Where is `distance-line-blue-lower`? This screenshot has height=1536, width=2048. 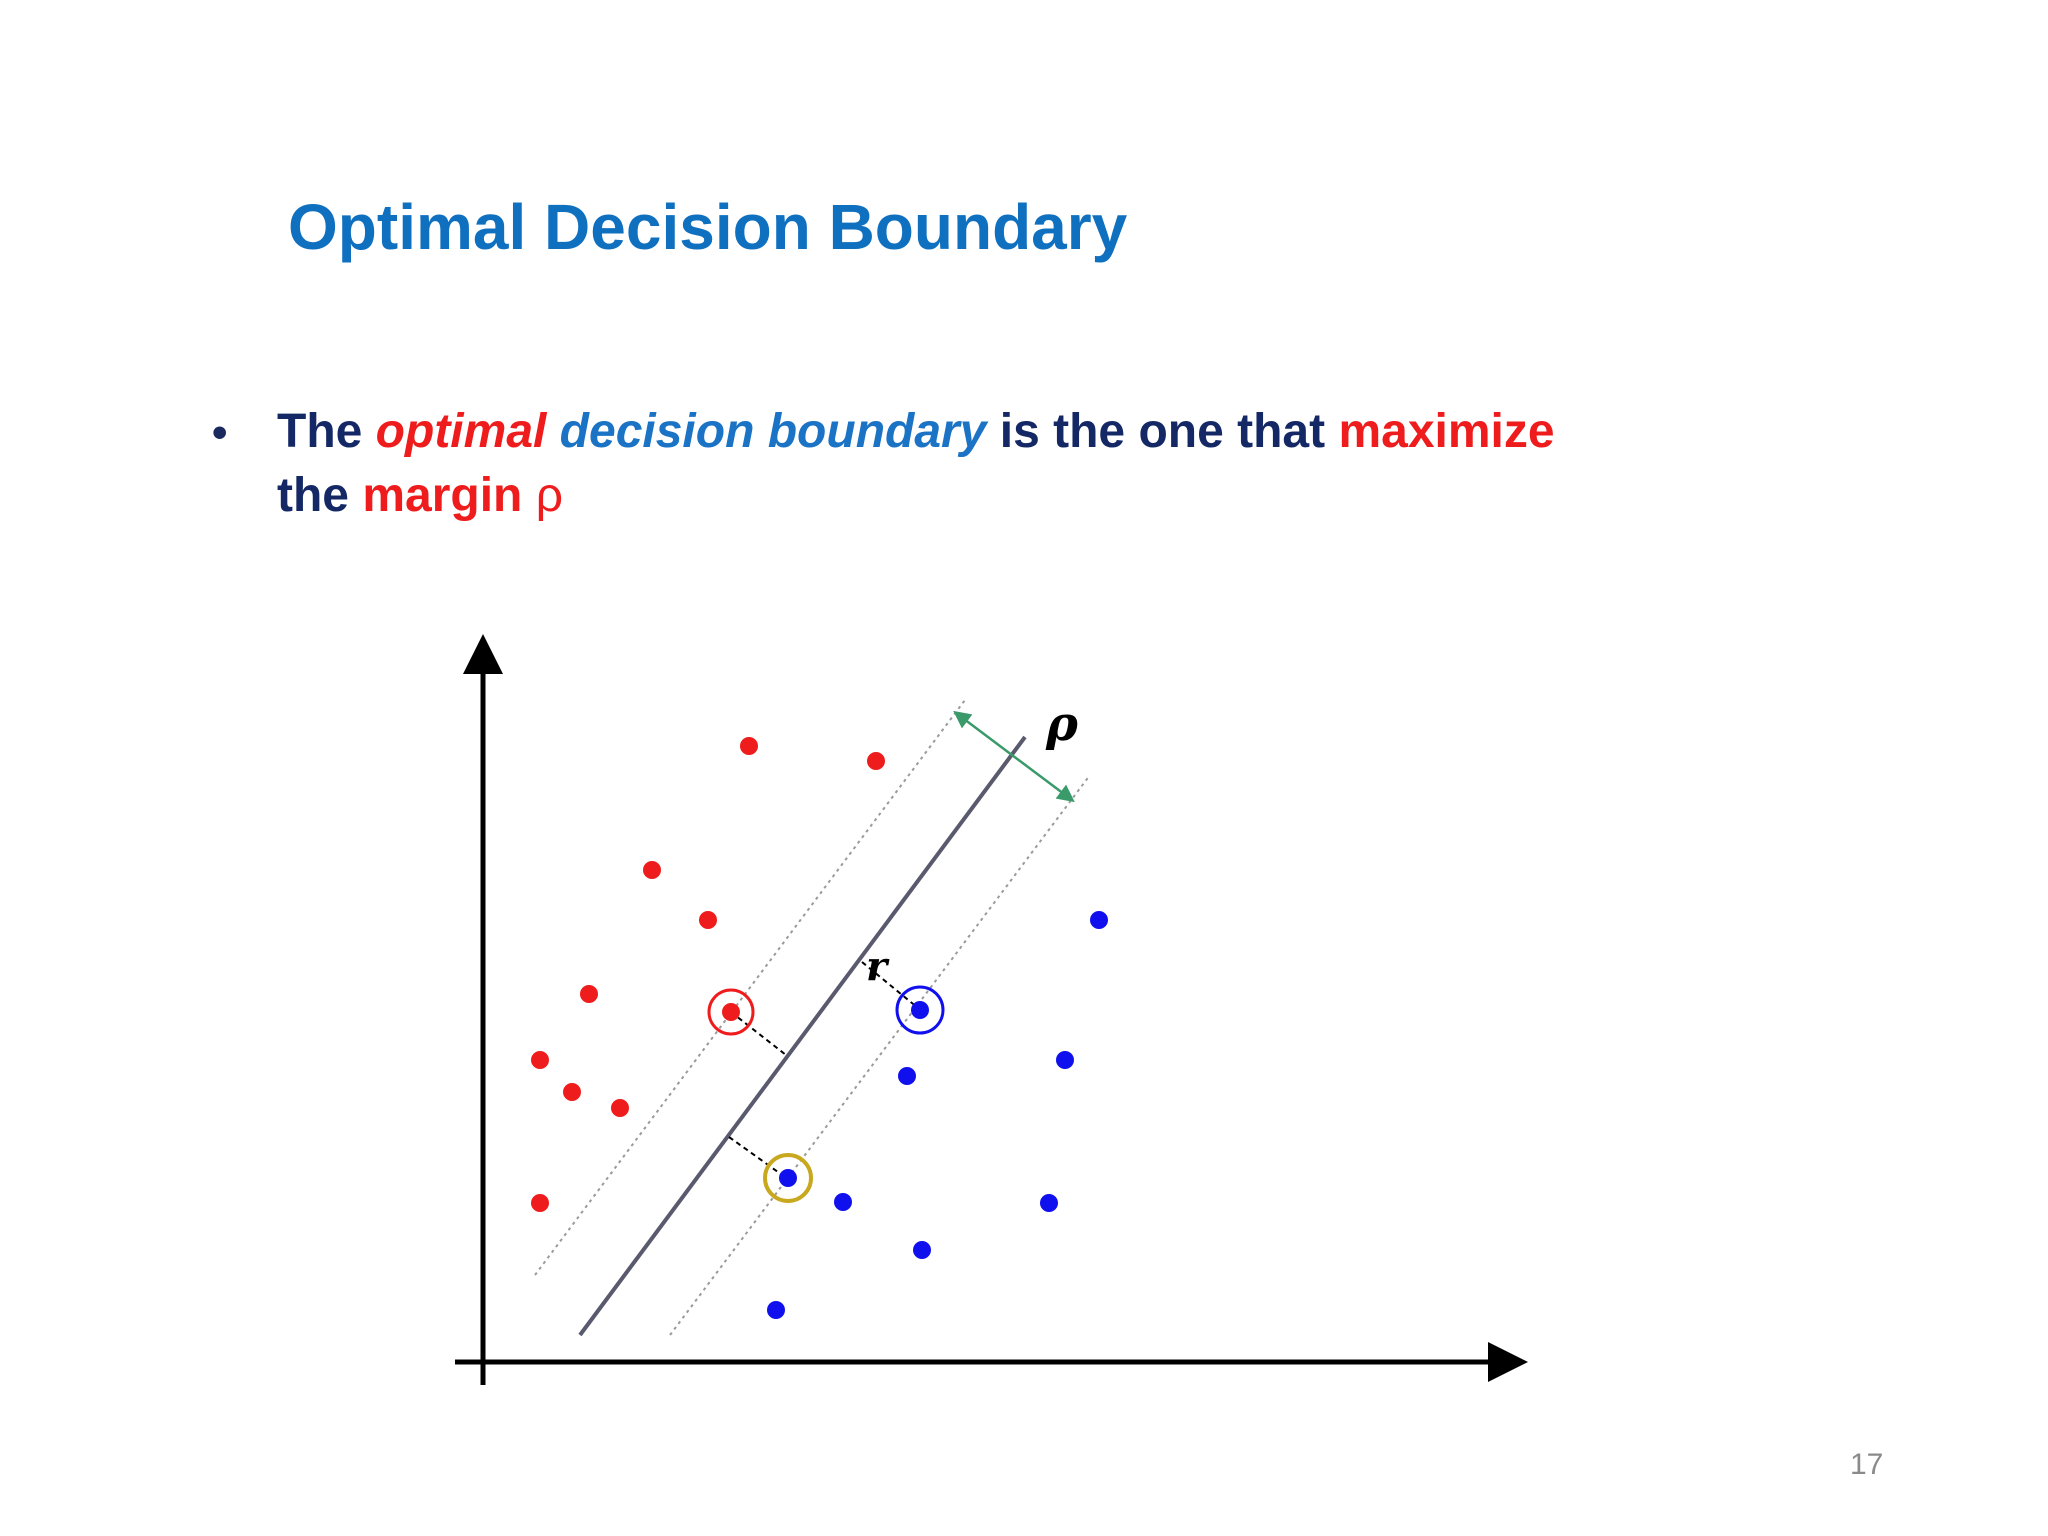 distance-line-blue-lower is located at coordinates (757, 1157).